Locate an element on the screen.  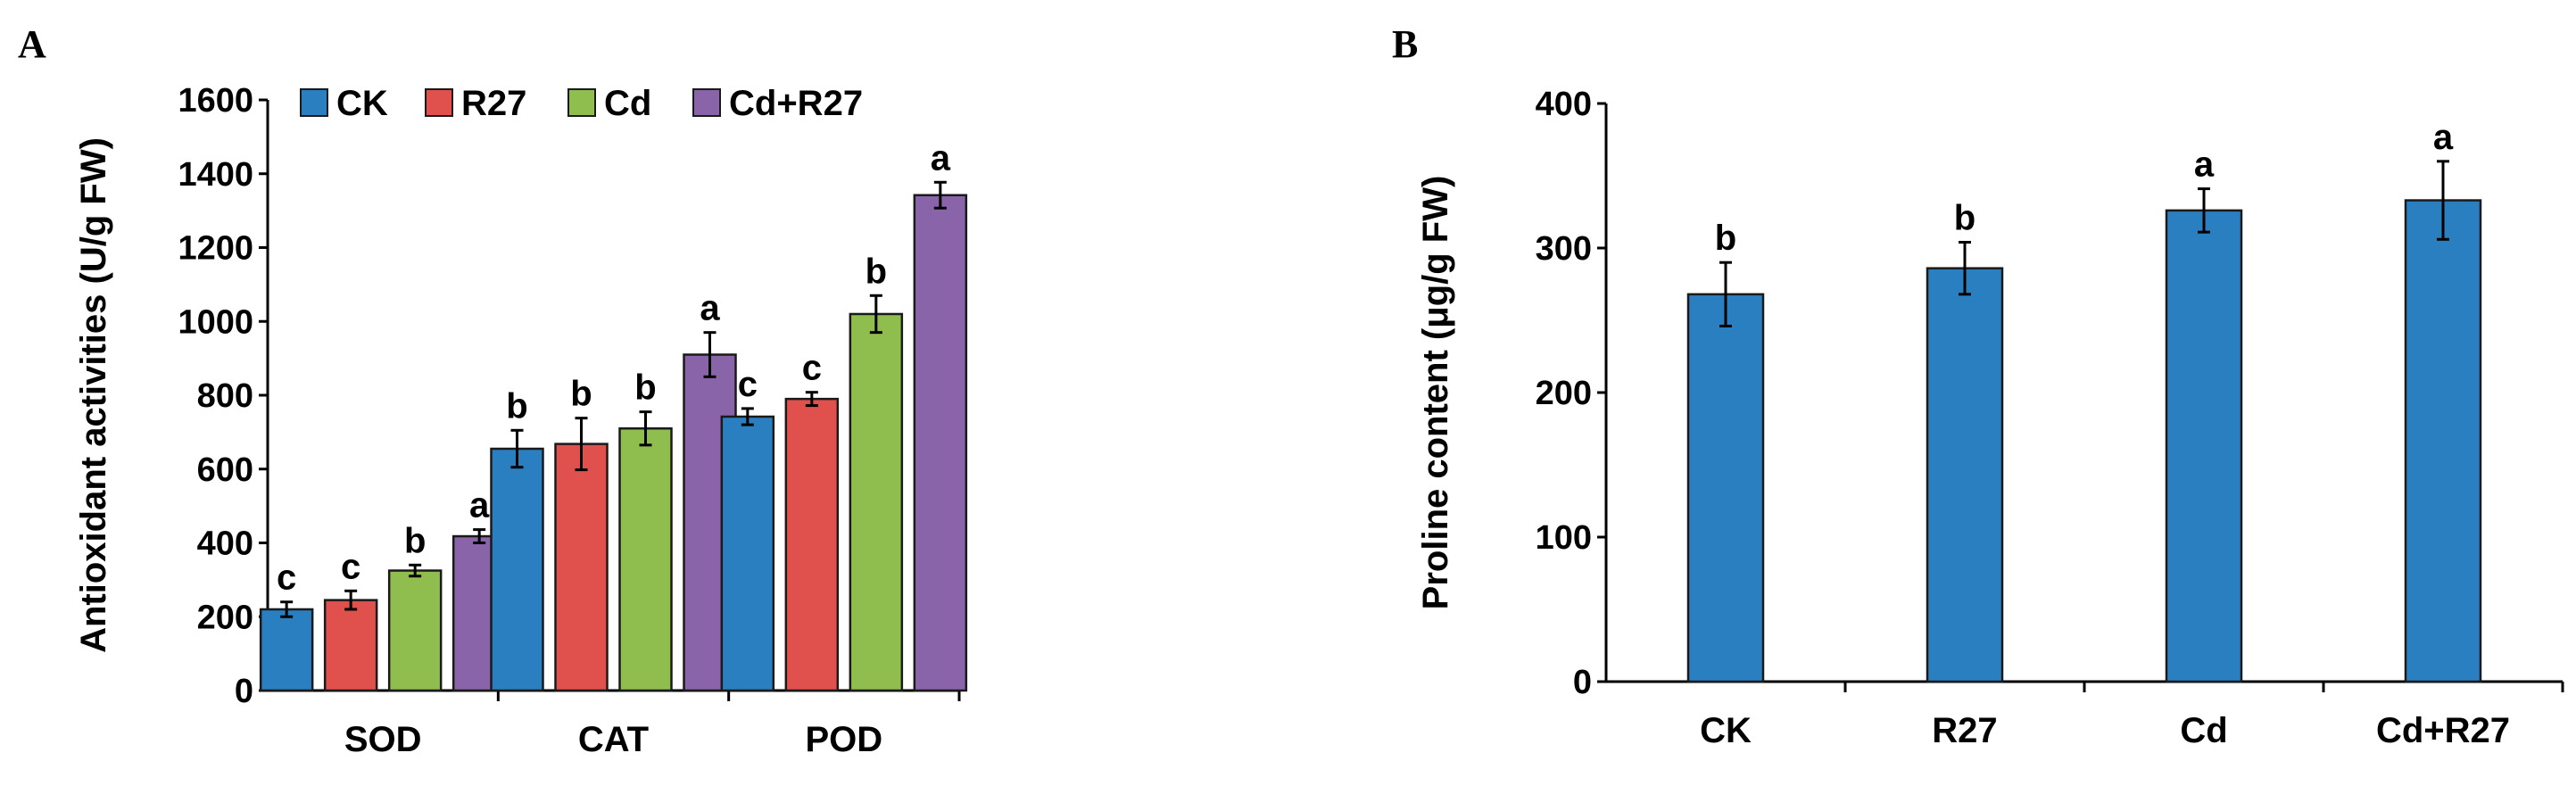
panel-a-y-tick-label: 0 is located at coordinates (244, 692).